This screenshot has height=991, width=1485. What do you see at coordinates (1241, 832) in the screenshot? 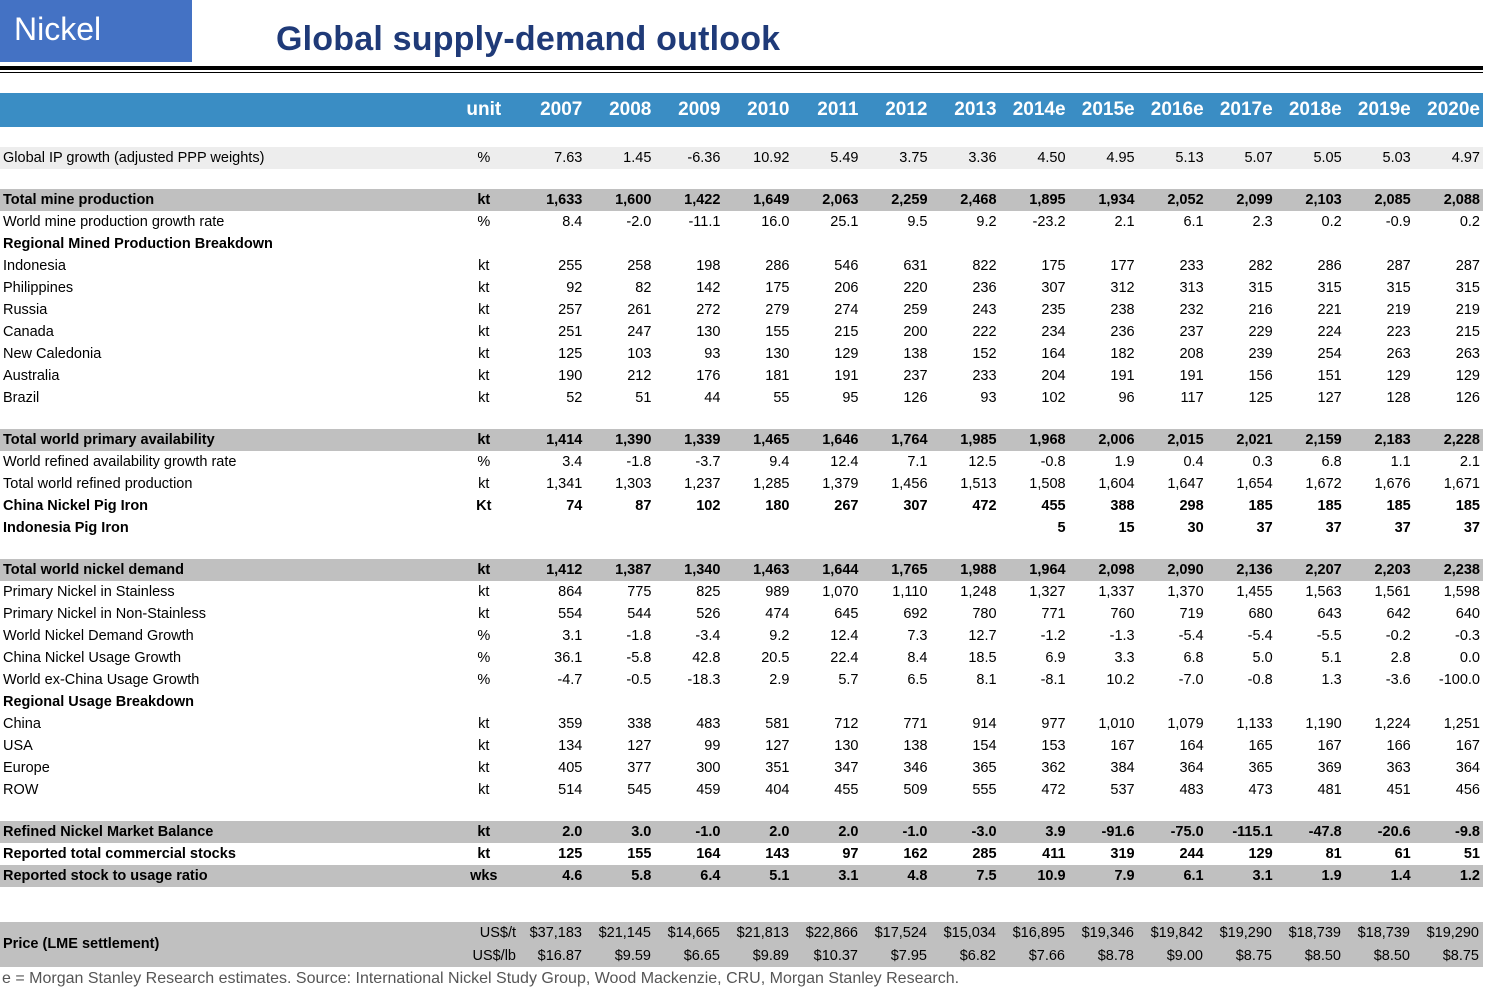
I see `row-value: -115.1` at bounding box center [1241, 832].